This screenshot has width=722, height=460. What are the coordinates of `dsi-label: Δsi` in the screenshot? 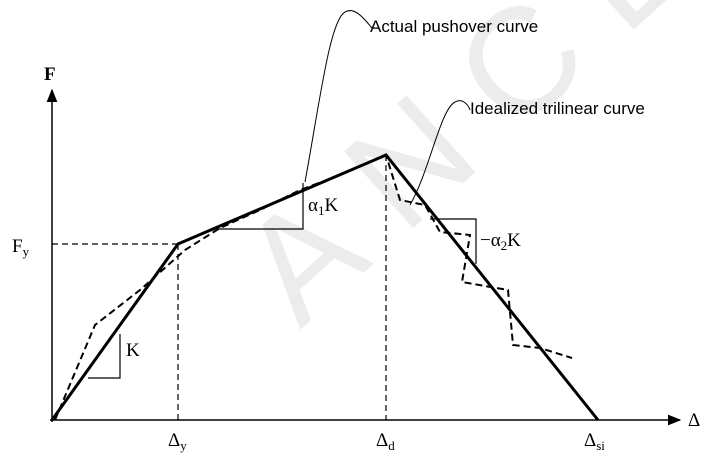 It's located at (594, 441).